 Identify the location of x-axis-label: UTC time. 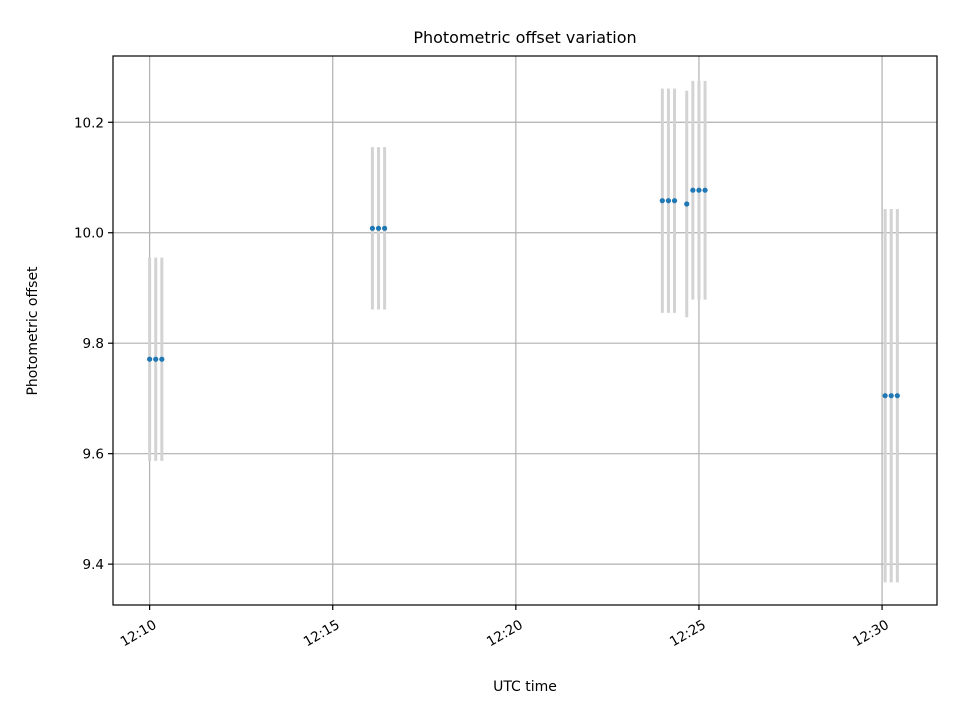
(525, 687).